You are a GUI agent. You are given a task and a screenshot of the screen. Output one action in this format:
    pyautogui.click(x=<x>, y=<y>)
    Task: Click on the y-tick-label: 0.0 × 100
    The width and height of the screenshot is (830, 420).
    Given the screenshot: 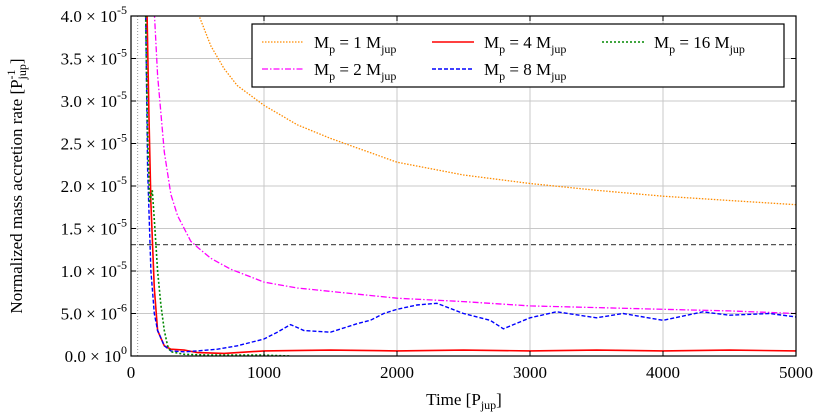 What is the action you would take?
    pyautogui.click(x=96, y=354)
    